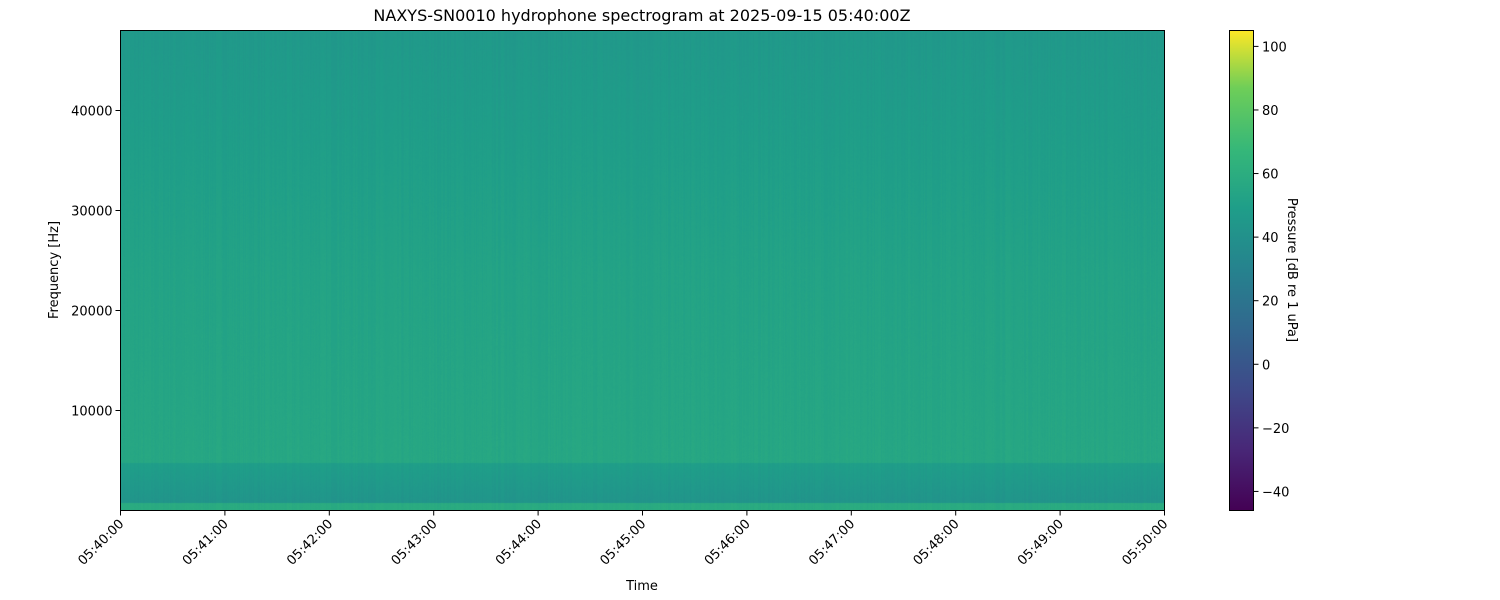  I want to click on colorbar-tick-label: 80, so click(1270, 111).